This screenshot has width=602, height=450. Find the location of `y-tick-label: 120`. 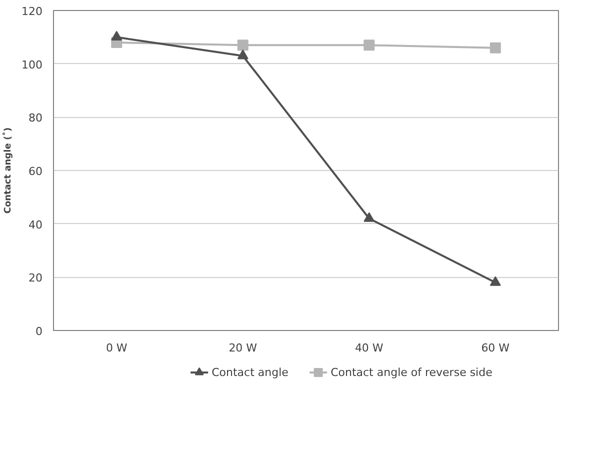

y-tick-label: 120 is located at coordinates (32, 11).